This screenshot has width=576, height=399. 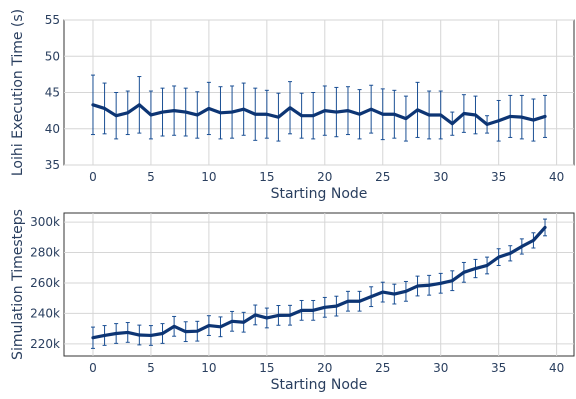 What do you see at coordinates (52, 129) in the screenshot?
I see `y-tick-label: 40` at bounding box center [52, 129].